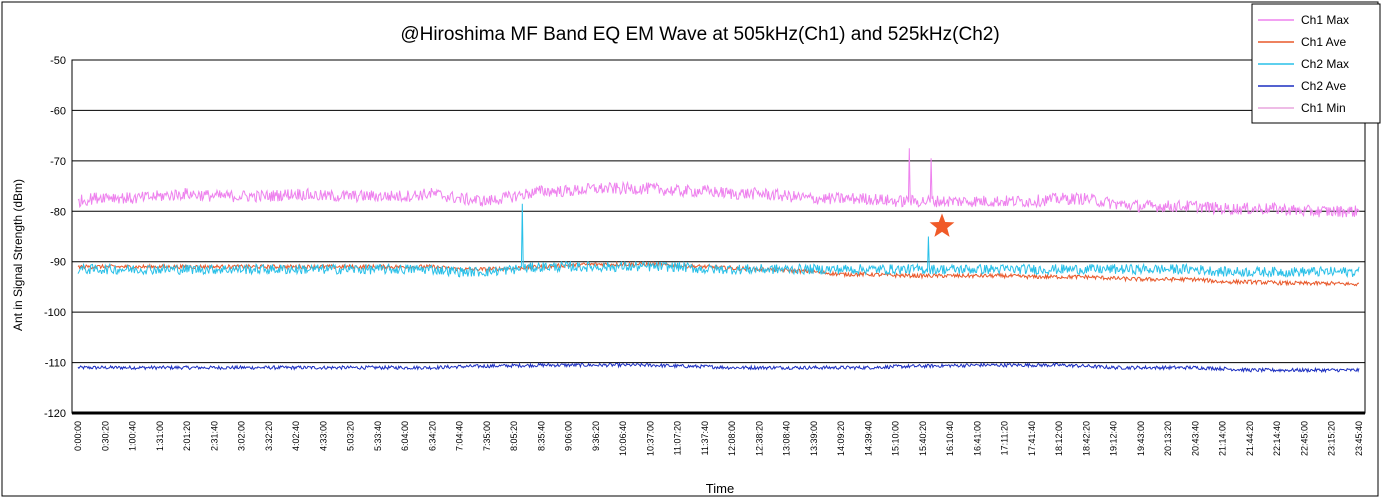 The height and width of the screenshot is (502, 1382). I want to click on x-tick-label: 19:43:00, so click(1141, 438).